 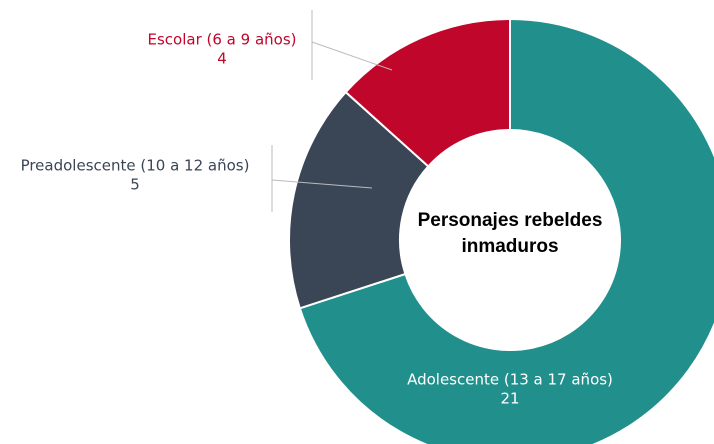 I want to click on slice-label: Preadolescente (10 a 12 años), so click(x=135, y=166).